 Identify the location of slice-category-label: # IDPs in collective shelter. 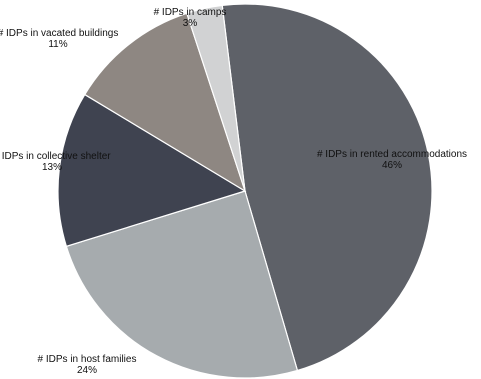
(55, 156).